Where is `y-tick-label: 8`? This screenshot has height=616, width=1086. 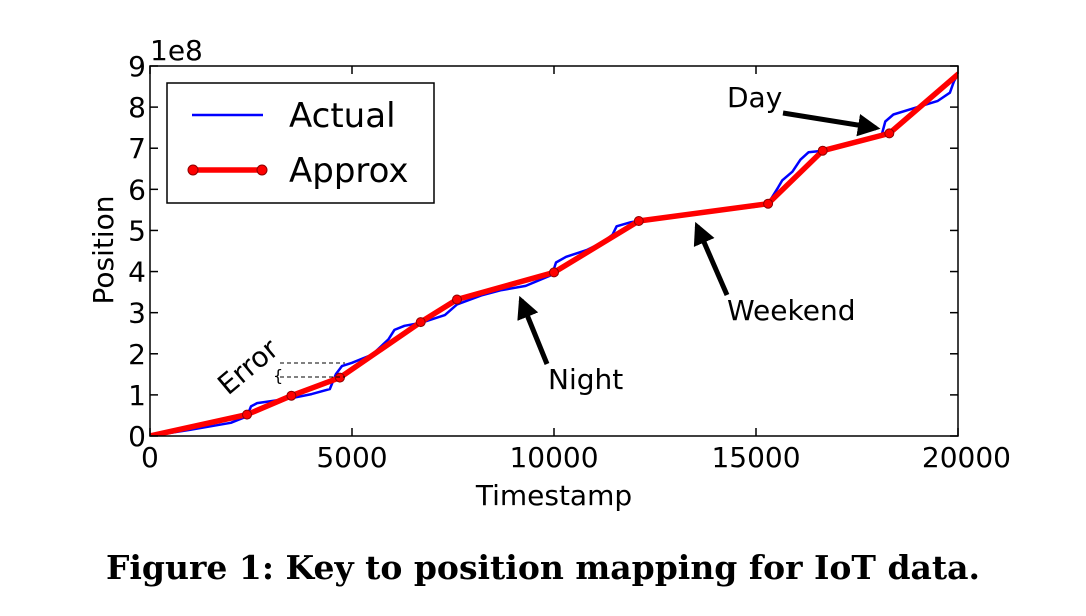 y-tick-label: 8 is located at coordinates (137, 107).